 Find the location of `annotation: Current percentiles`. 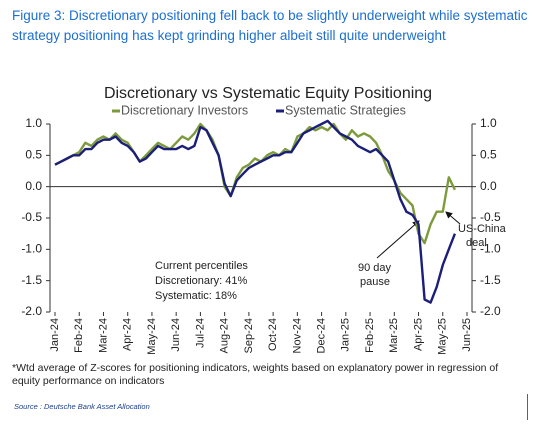

annotation: Current percentiles is located at coordinates (201, 266).